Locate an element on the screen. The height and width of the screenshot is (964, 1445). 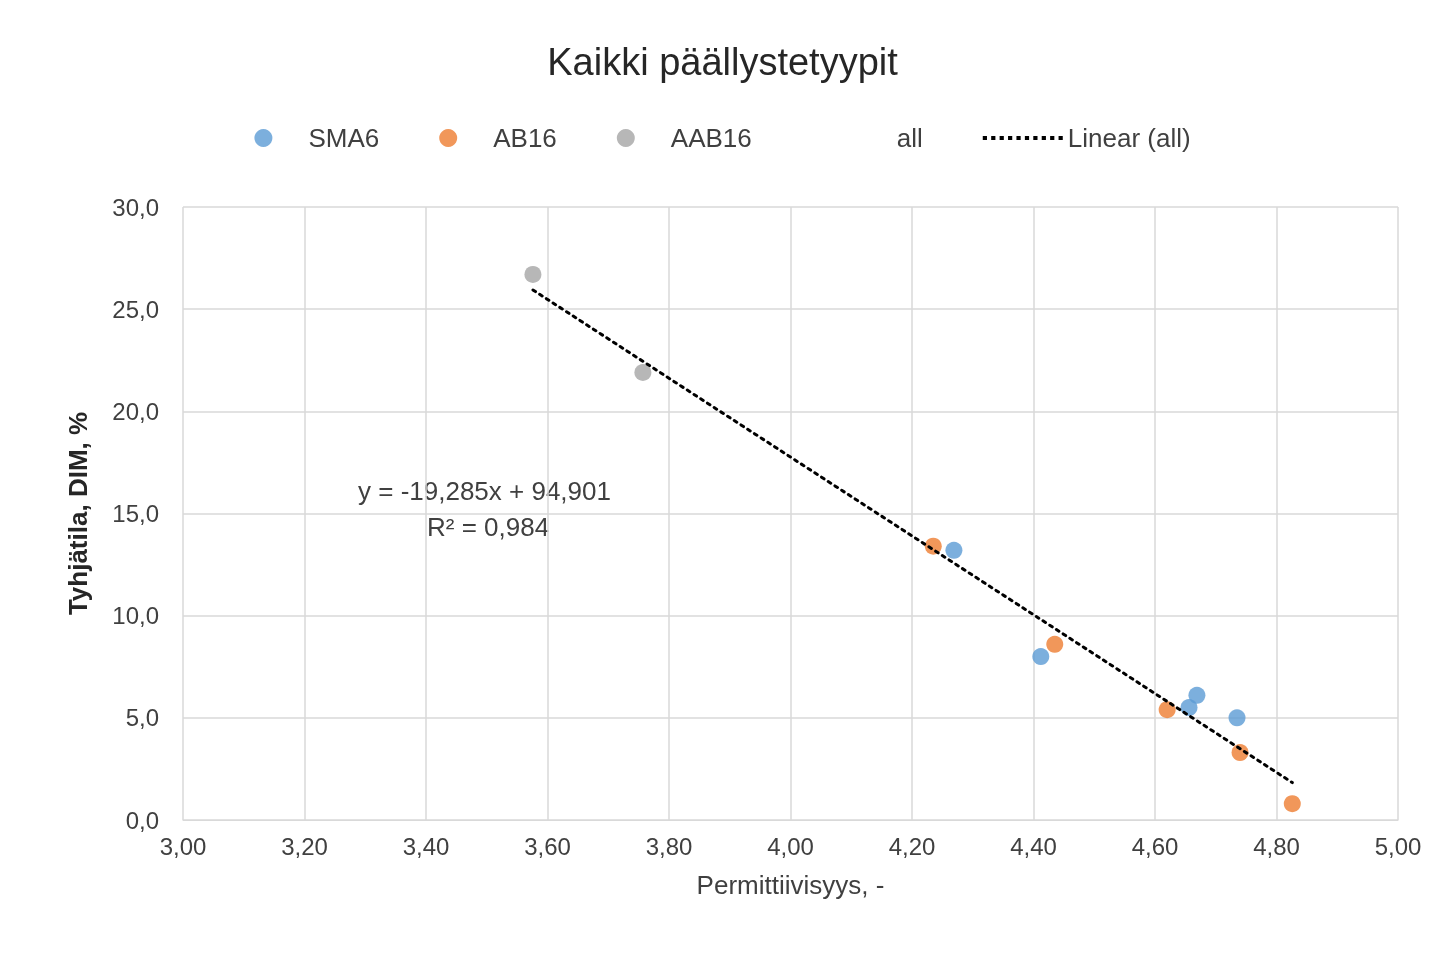
x-tick-label: 3,60 is located at coordinates (547, 846).